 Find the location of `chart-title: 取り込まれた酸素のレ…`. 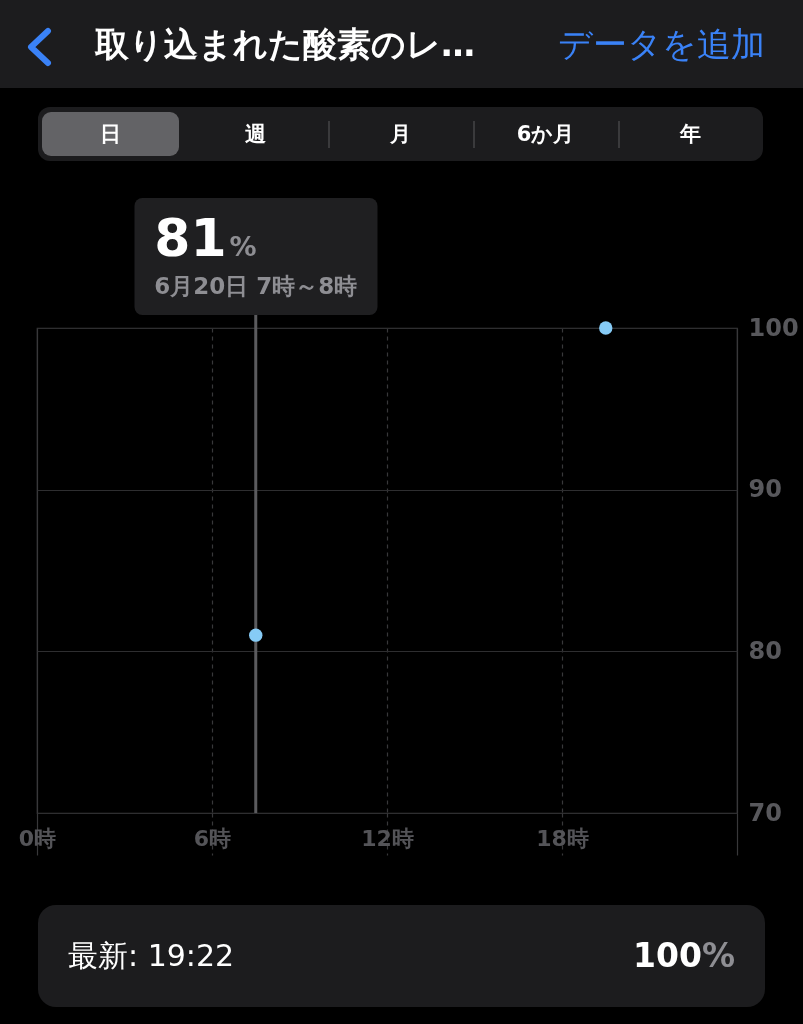

chart-title: 取り込まれた酸素のレ… is located at coordinates (285, 44).